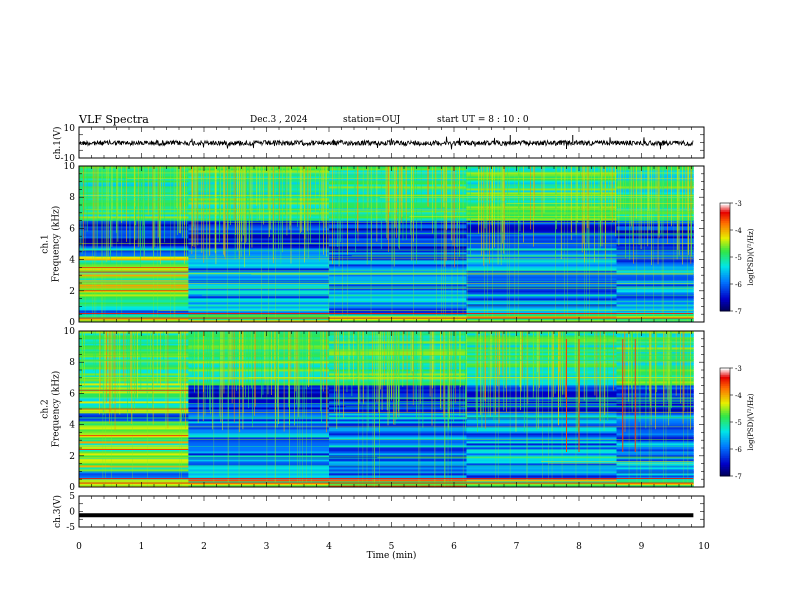  I want to click on ch1-waveform-line, so click(386, 143).